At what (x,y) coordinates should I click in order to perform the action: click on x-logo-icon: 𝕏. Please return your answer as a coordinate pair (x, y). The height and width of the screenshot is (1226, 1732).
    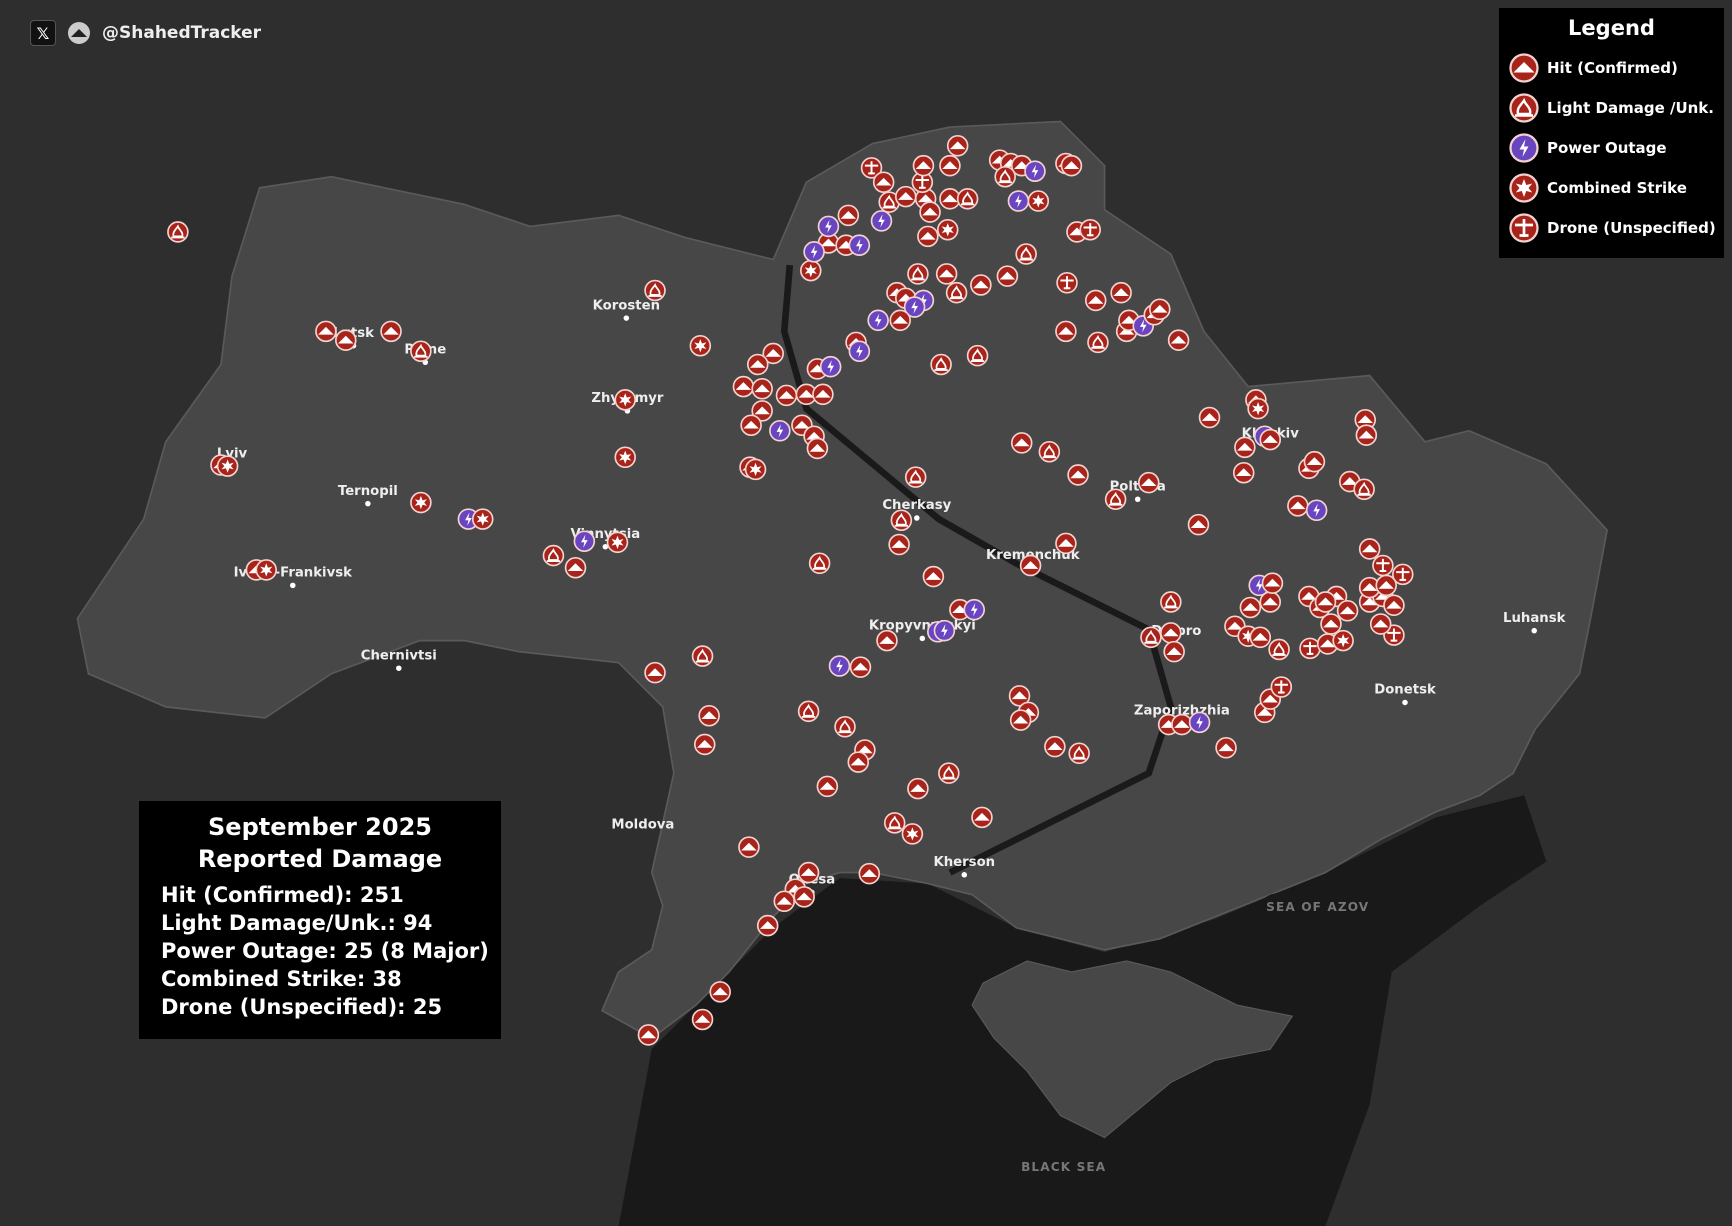
    Looking at the image, I should click on (43, 33).